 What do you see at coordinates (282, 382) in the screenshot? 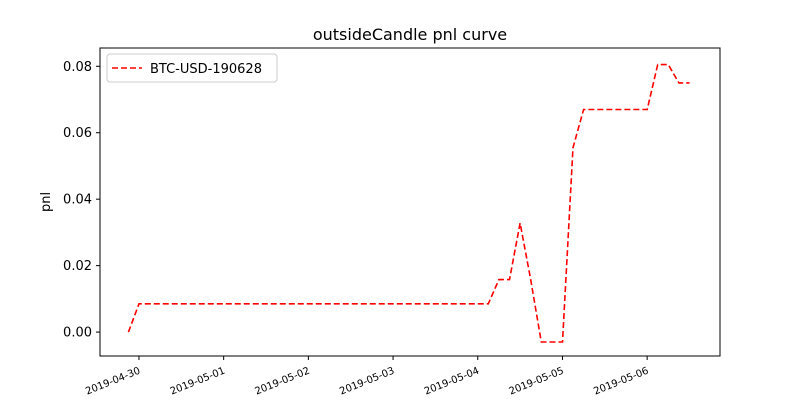
I see `x-tick-label: 2019-05-02` at bounding box center [282, 382].